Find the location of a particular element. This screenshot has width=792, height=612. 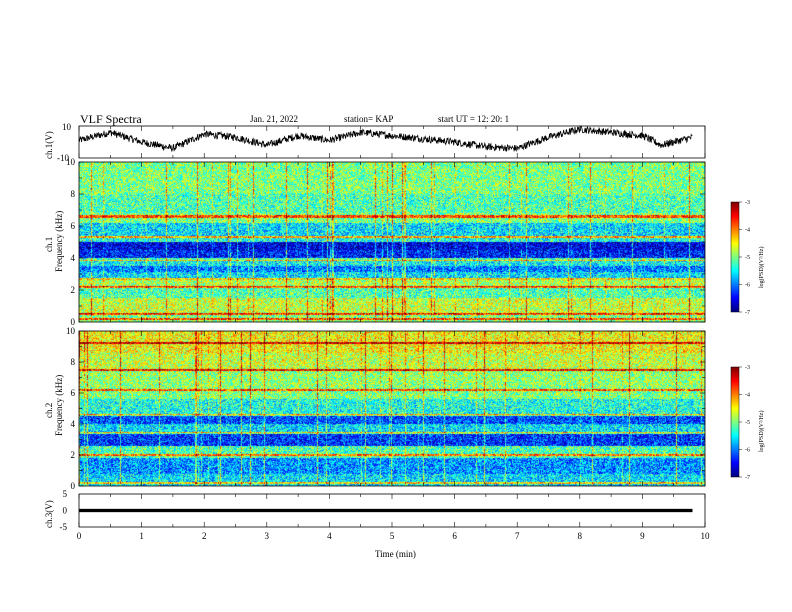

ch2-colorbar: -3 -4 -5 -6 -7 log(PSD)(V²/Hz) is located at coordinates (747, 423).